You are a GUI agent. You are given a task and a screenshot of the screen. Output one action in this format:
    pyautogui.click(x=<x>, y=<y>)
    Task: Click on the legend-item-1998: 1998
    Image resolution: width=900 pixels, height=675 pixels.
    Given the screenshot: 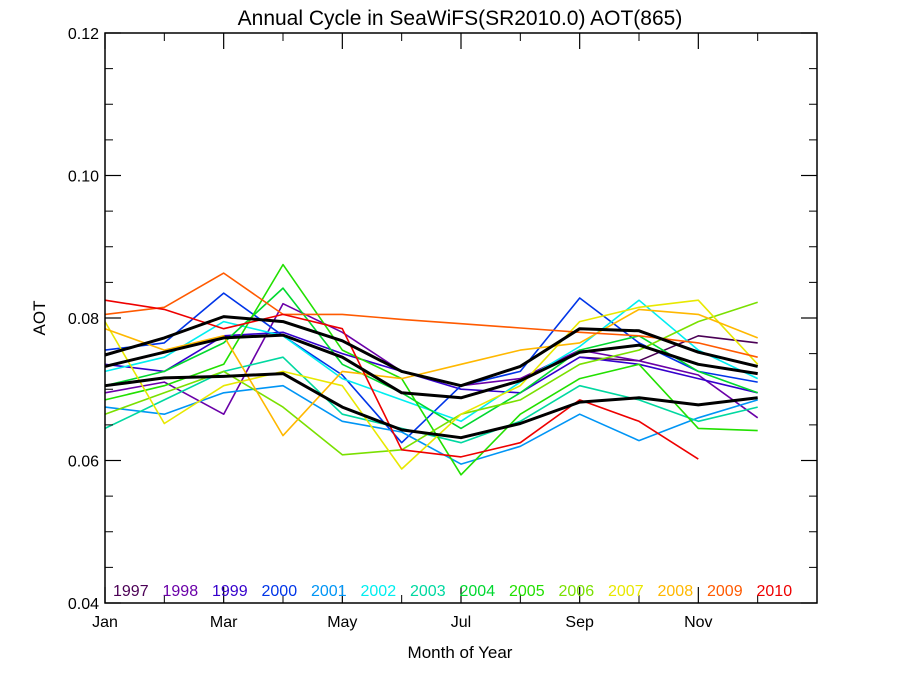 What is the action you would take?
    pyautogui.click(x=181, y=591)
    